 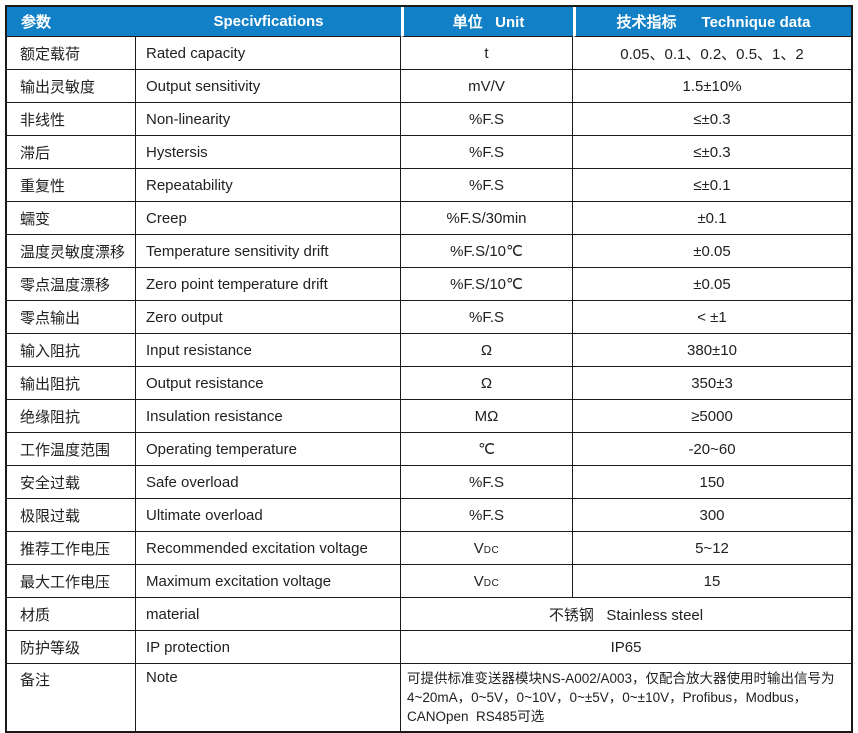 What do you see at coordinates (268, 581) in the screenshot?
I see `spec-cell: Maximum excitation voltage` at bounding box center [268, 581].